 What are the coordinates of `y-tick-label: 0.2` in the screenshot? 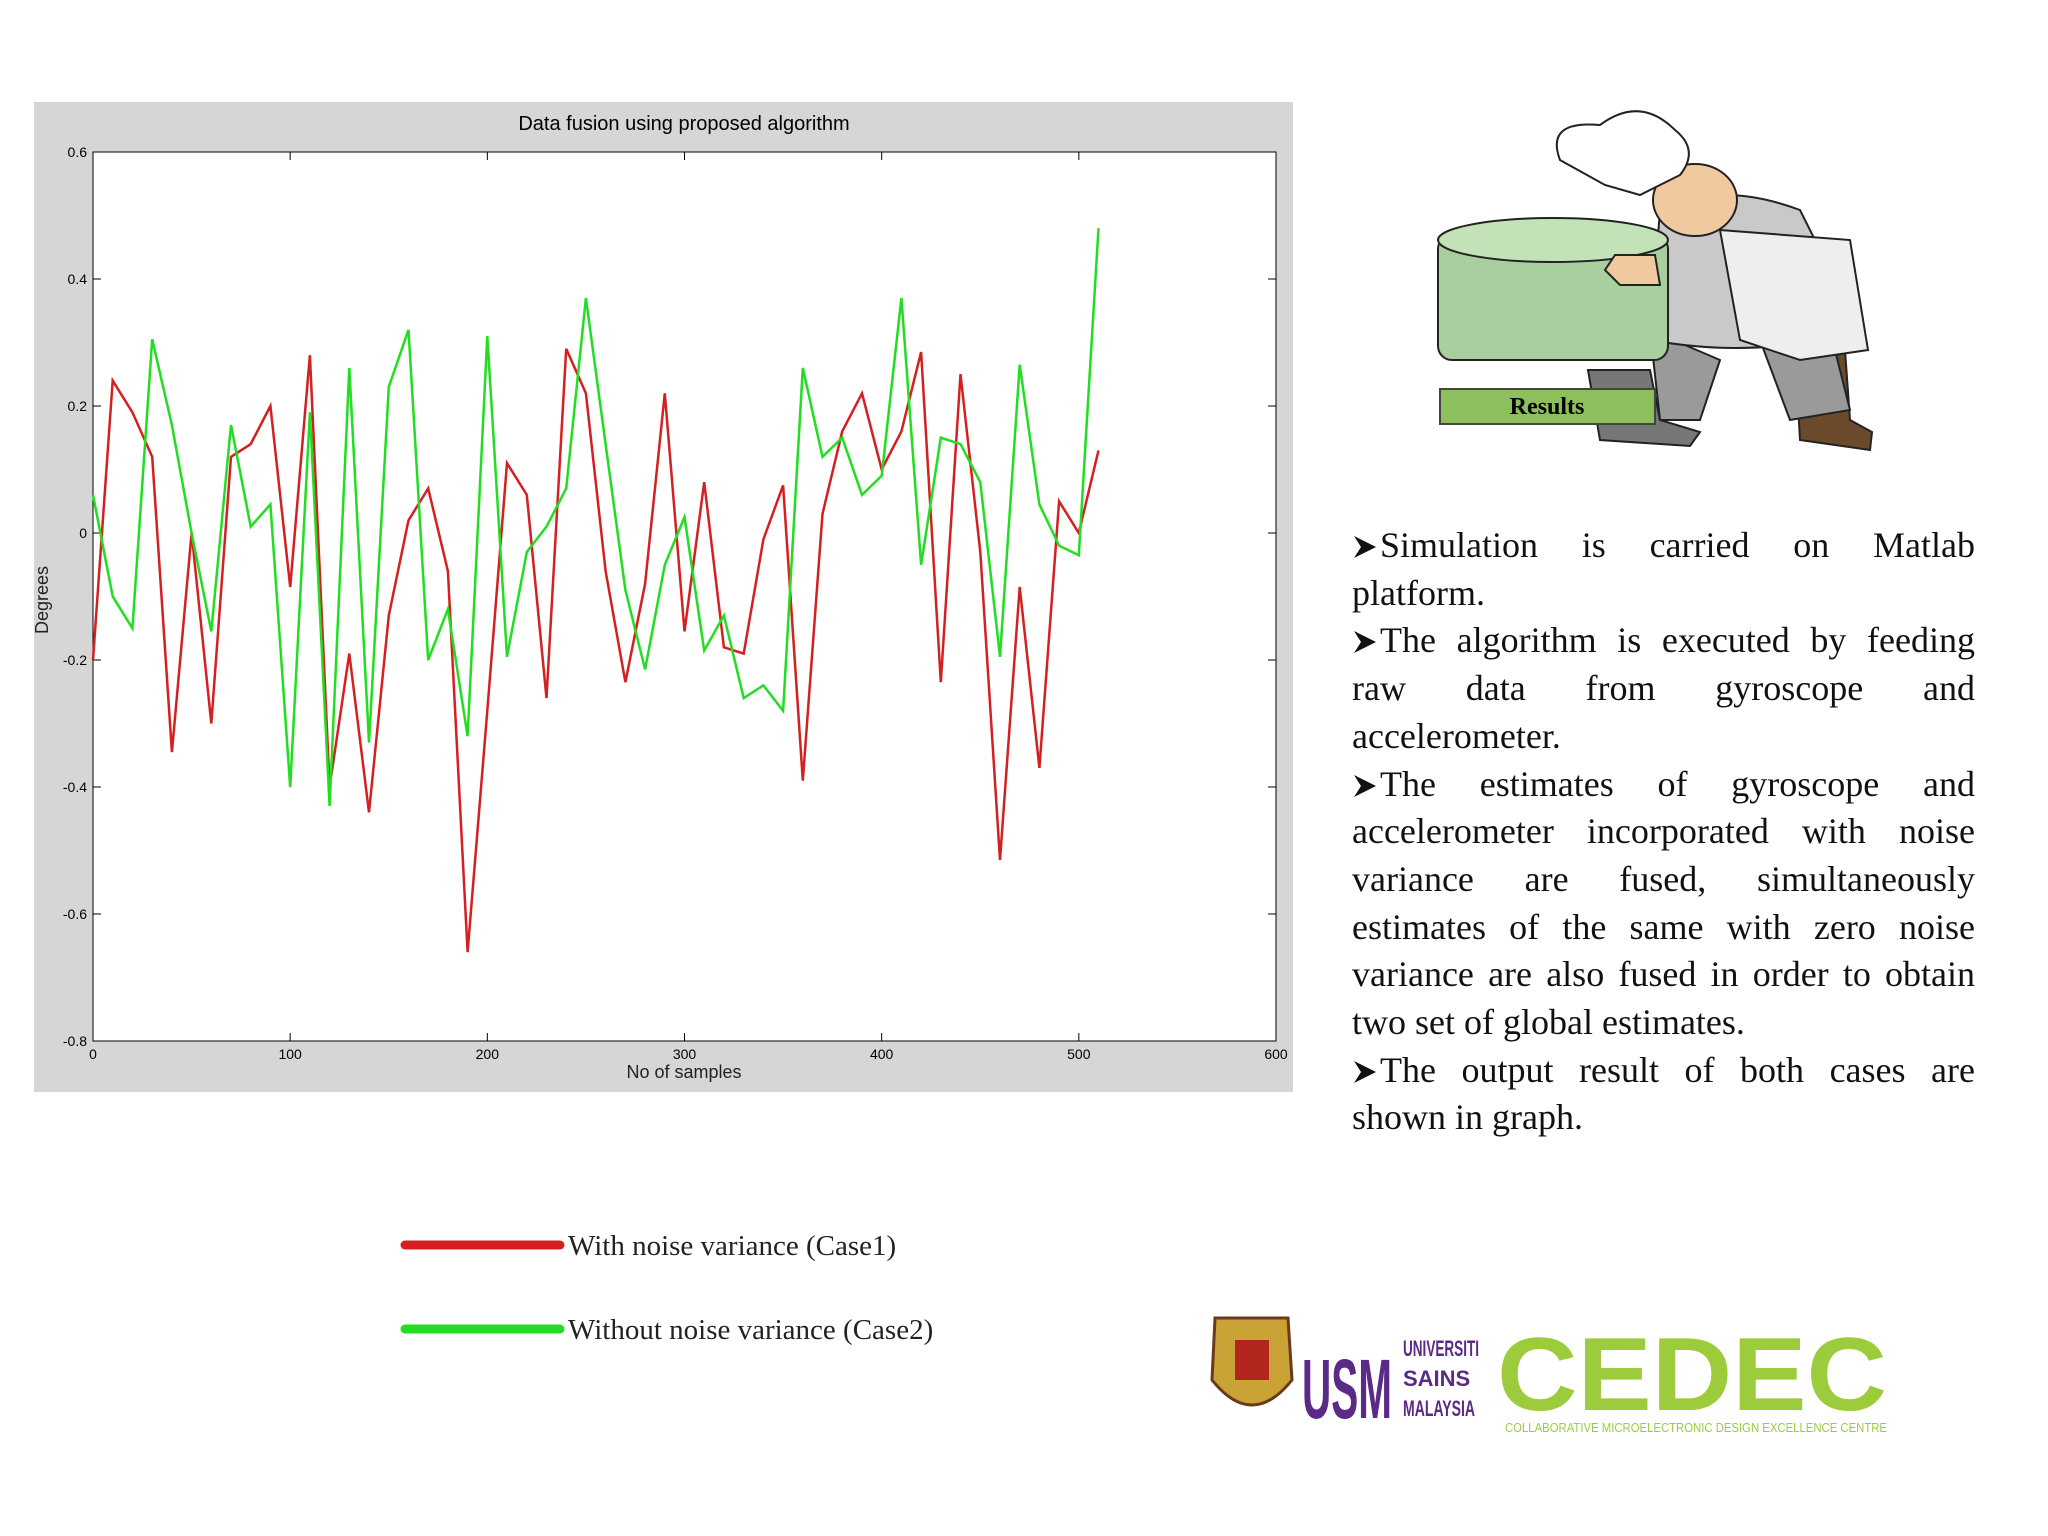 It's located at (78, 406).